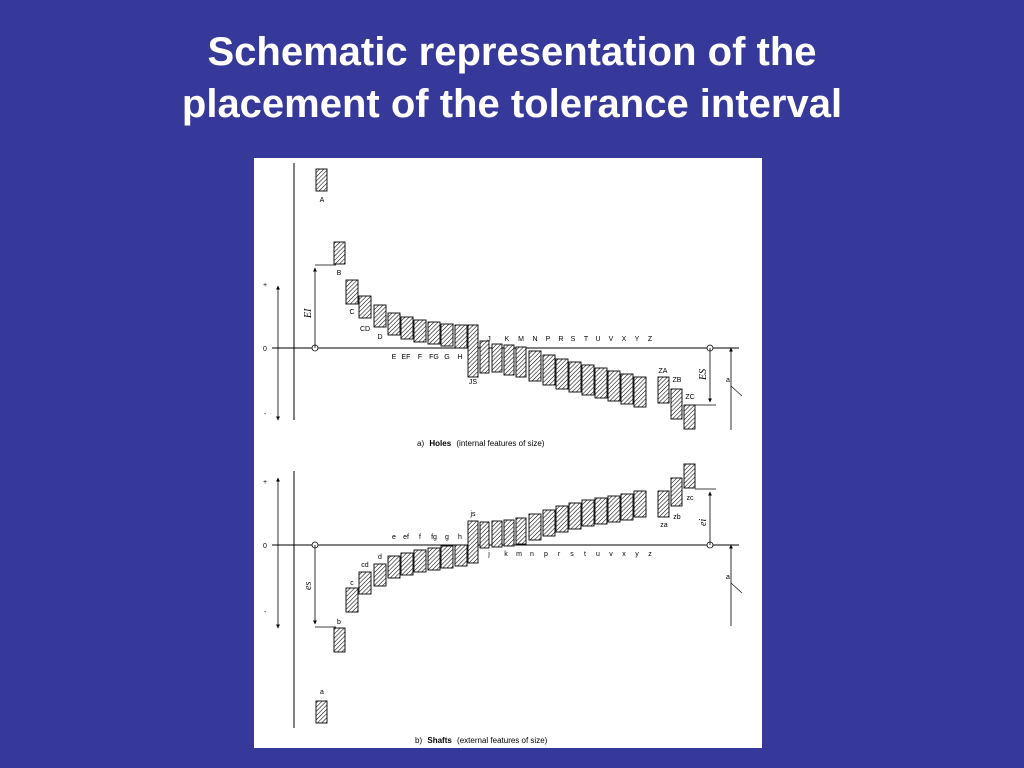 Image resolution: width=1024 pixels, height=768 pixels. Describe the element at coordinates (308, 313) in the screenshot. I see `holes-ei-label: EI` at that location.